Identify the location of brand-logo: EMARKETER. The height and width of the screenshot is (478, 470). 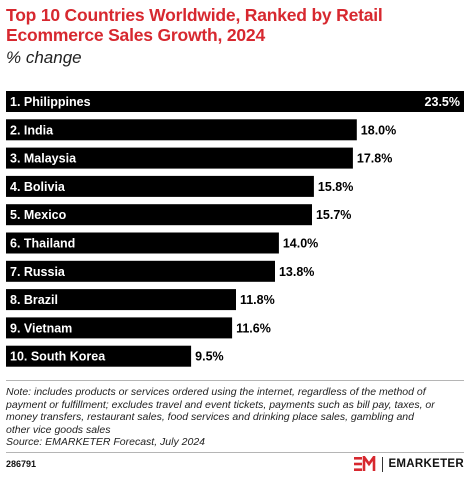
(409, 464).